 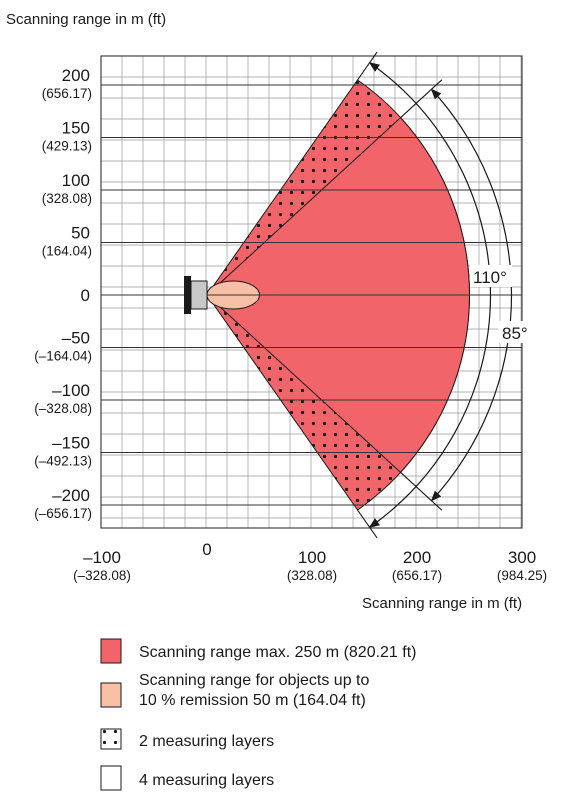 What do you see at coordinates (63, 461) in the screenshot?
I see `y-tick-label-ft: (–492.13)` at bounding box center [63, 461].